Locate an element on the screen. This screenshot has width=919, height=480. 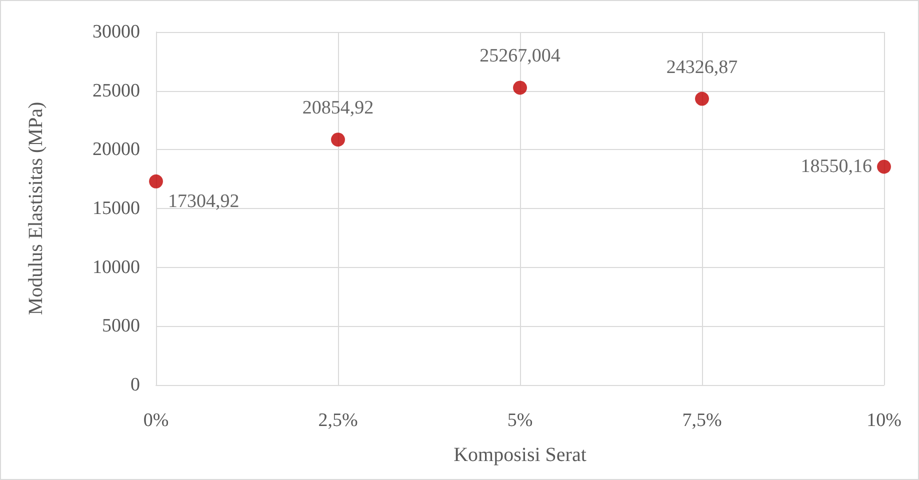
x-tick-label: 0% is located at coordinates (156, 420).